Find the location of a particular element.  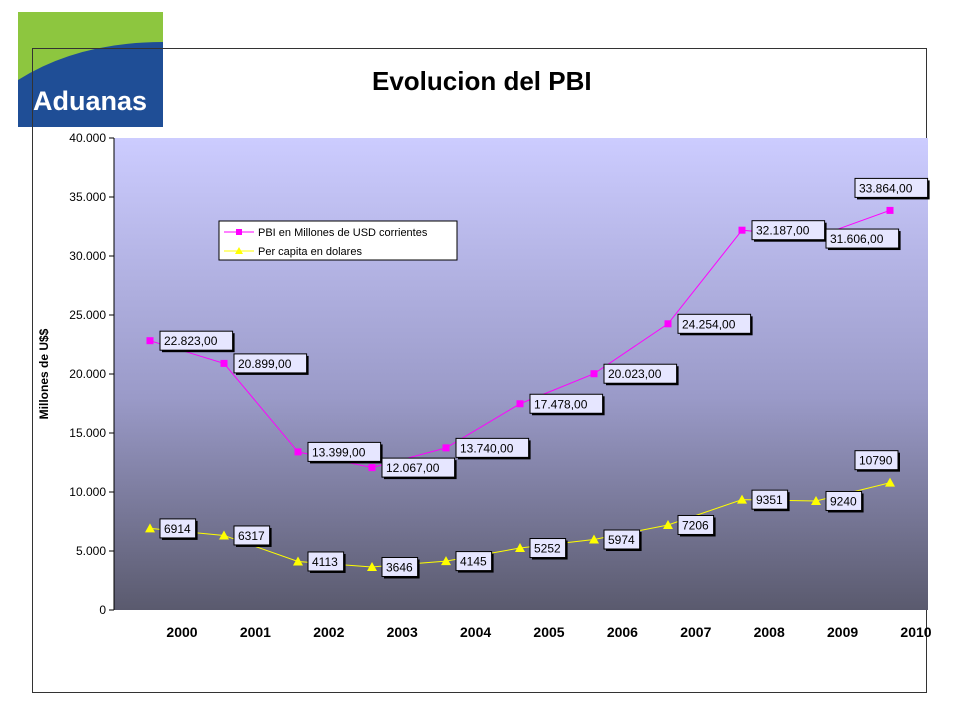

x-tick-label: 2009 is located at coordinates (842, 632).